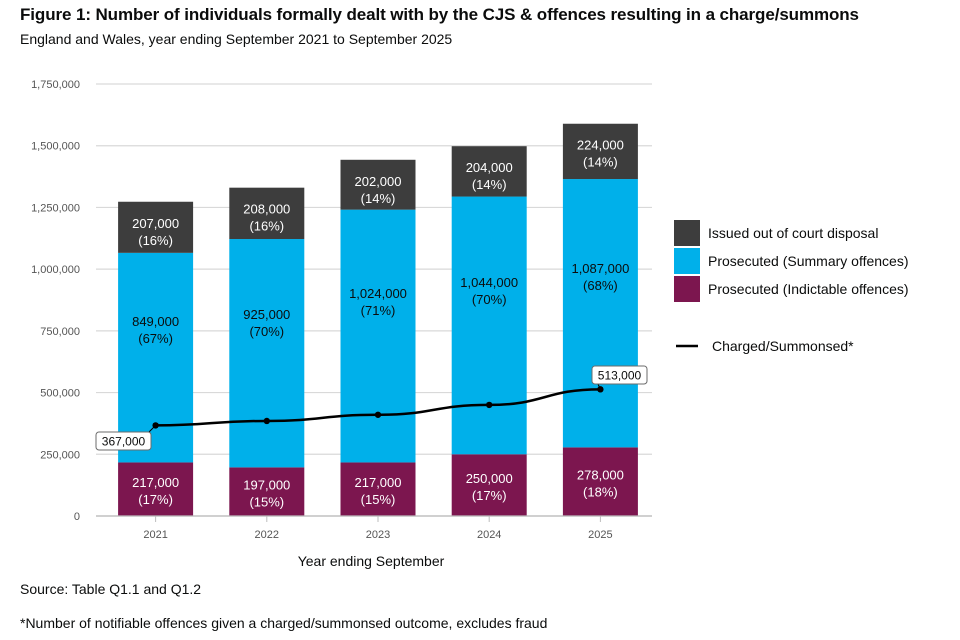  What do you see at coordinates (489, 282) in the screenshot?
I see `bar-value-label: 1,044,000` at bounding box center [489, 282].